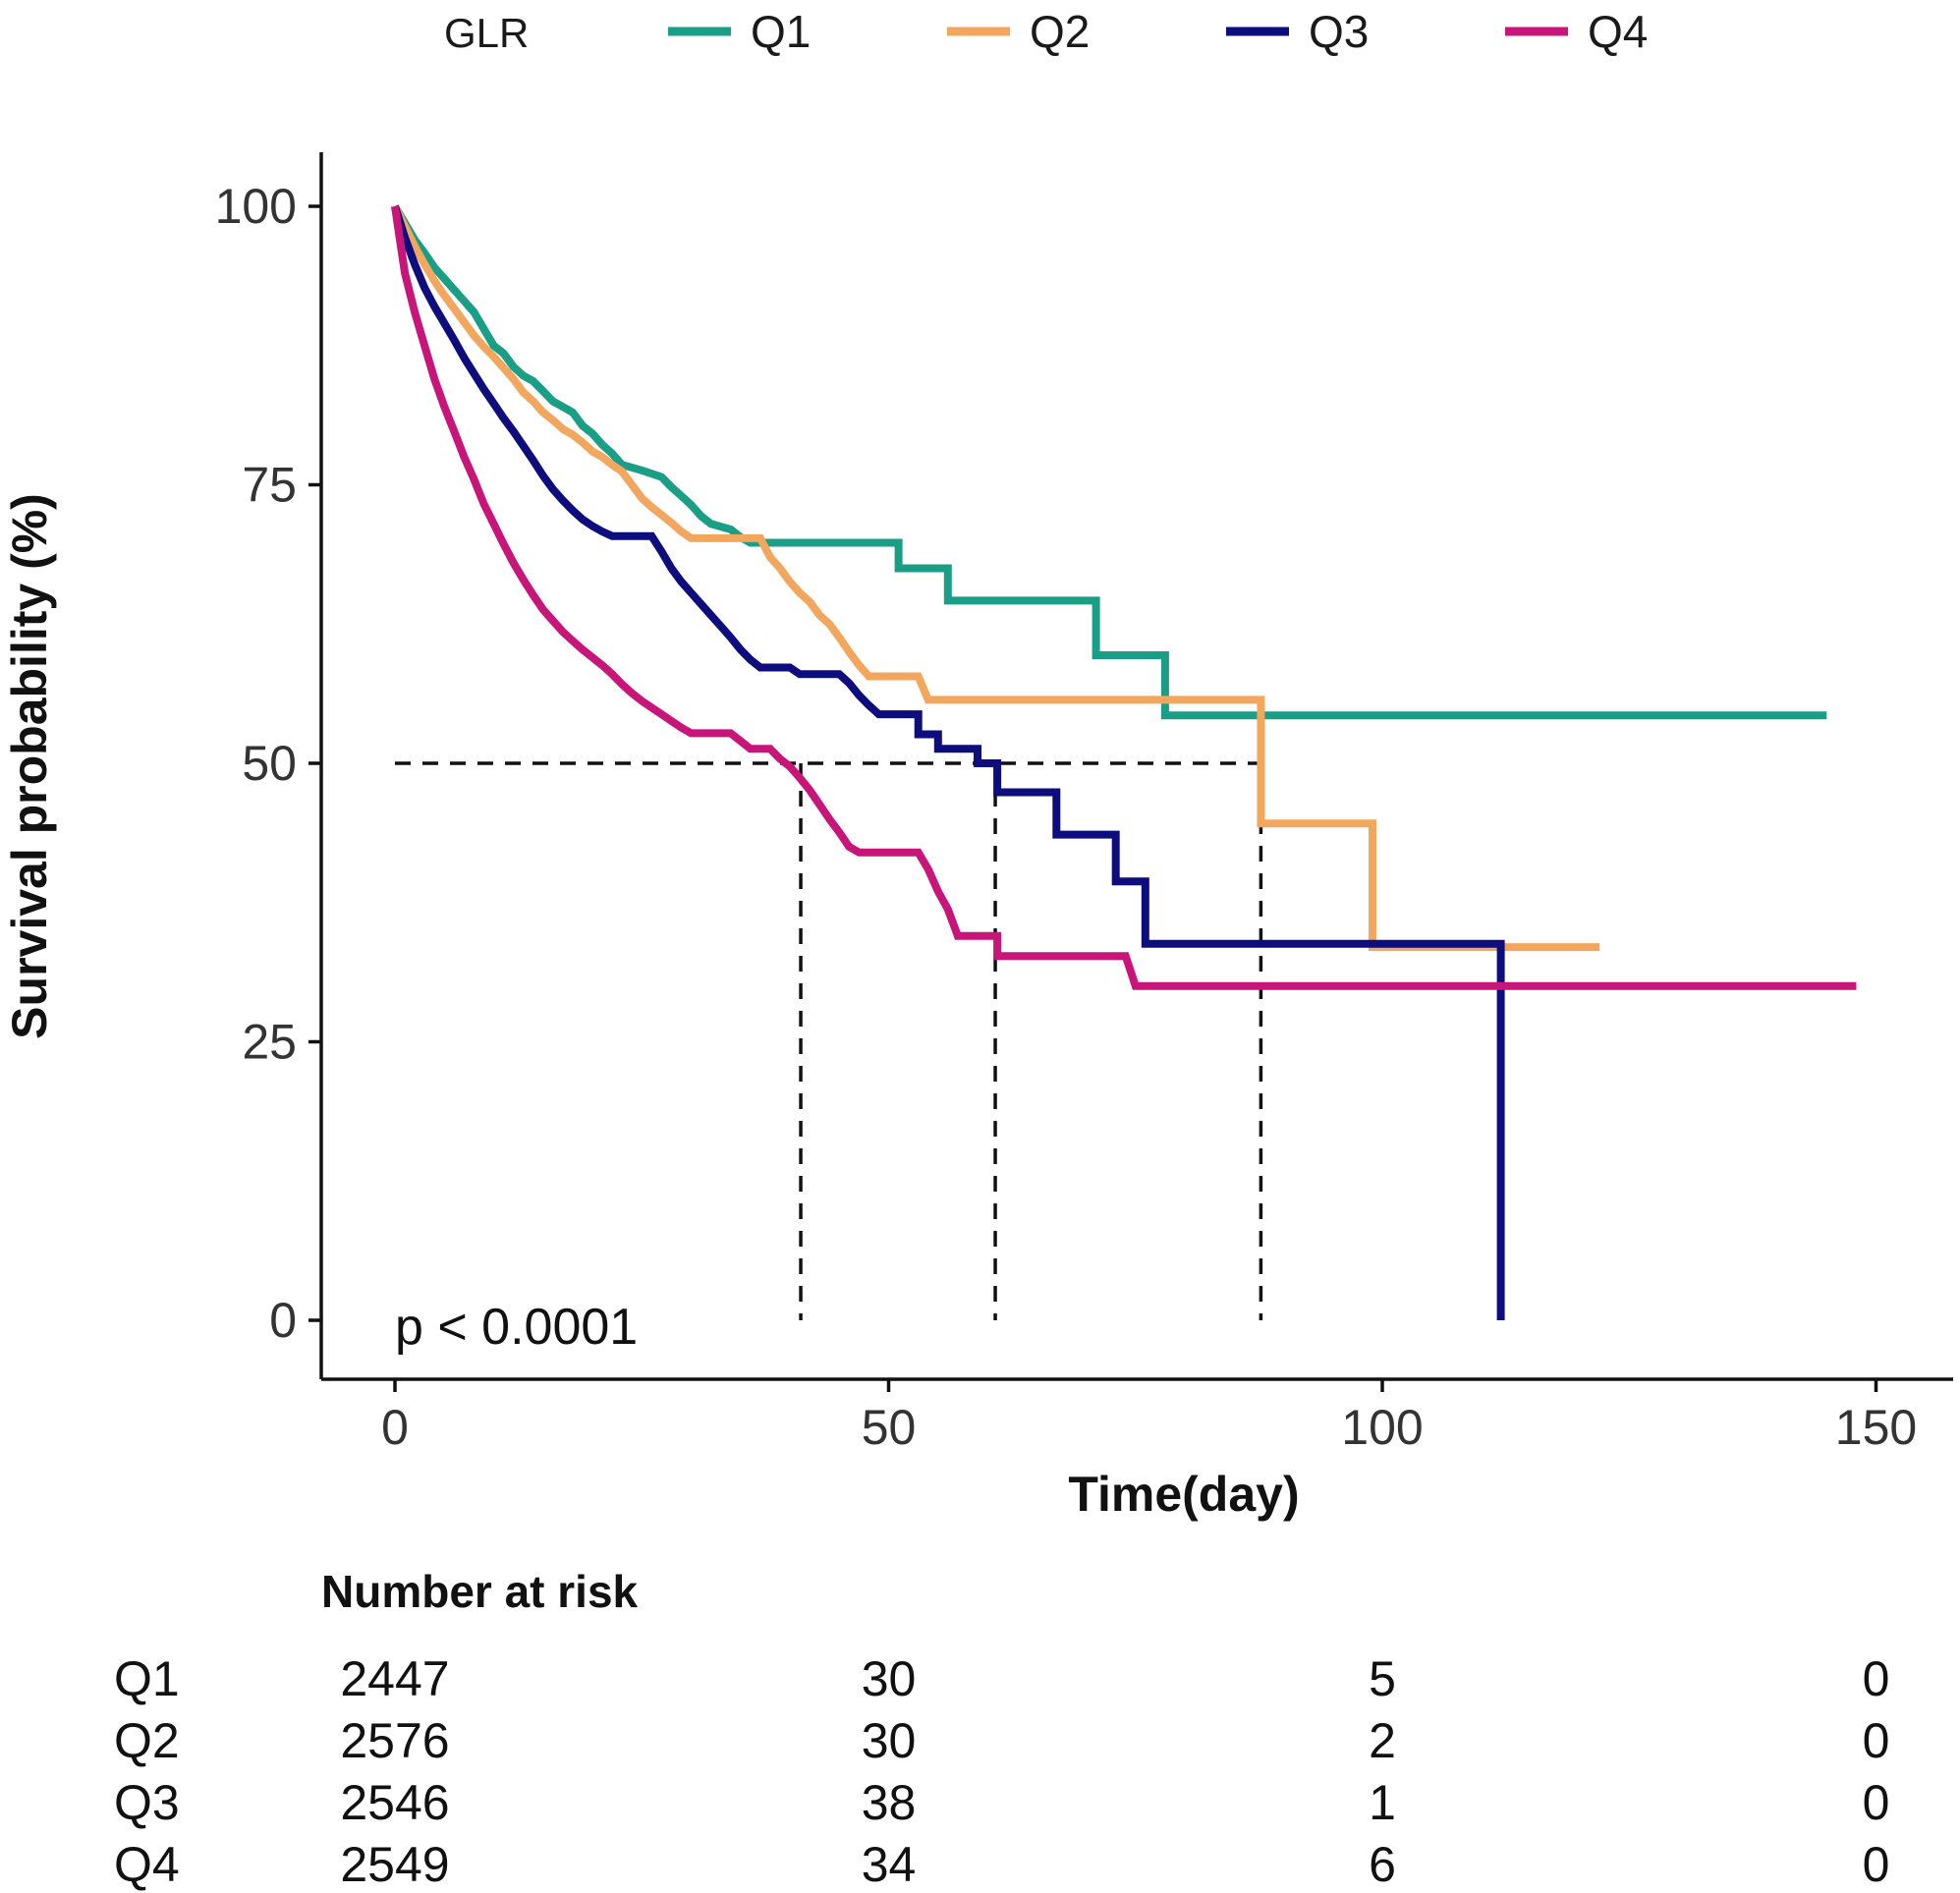 This screenshot has width=1960, height=1893. Describe the element at coordinates (889, 1864) in the screenshot. I see `risk-cell: 34` at that location.